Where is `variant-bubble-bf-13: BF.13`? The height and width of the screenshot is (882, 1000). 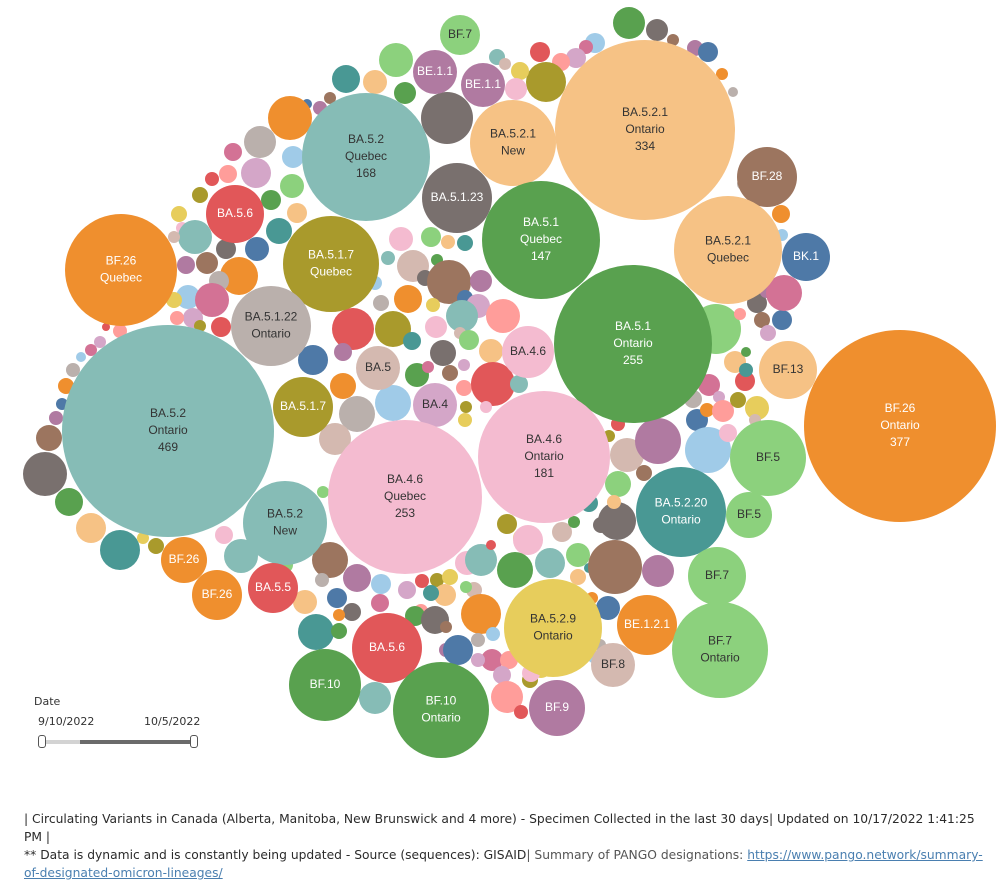 variant-bubble-bf-13: BF.13 is located at coordinates (788, 370).